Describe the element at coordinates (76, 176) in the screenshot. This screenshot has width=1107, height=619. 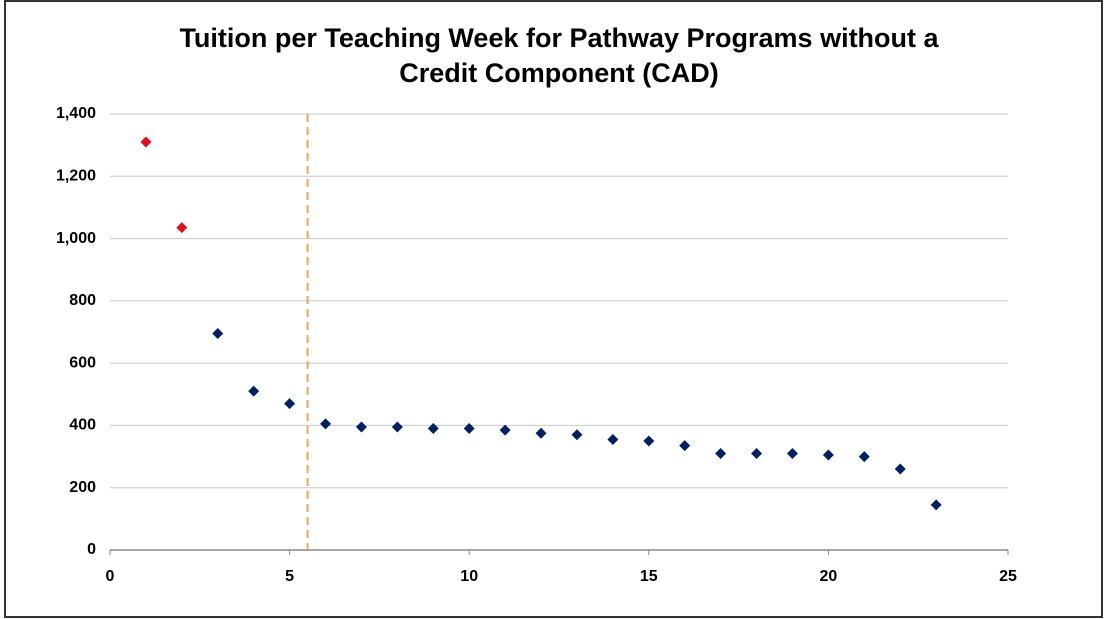
I see `y-tick-label: 1,200` at that location.